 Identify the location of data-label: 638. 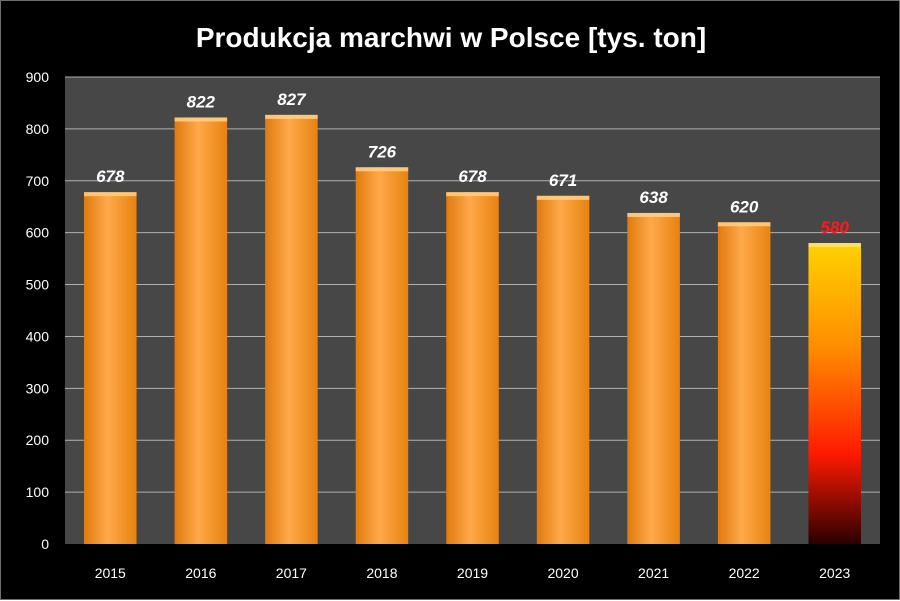
(653, 197).